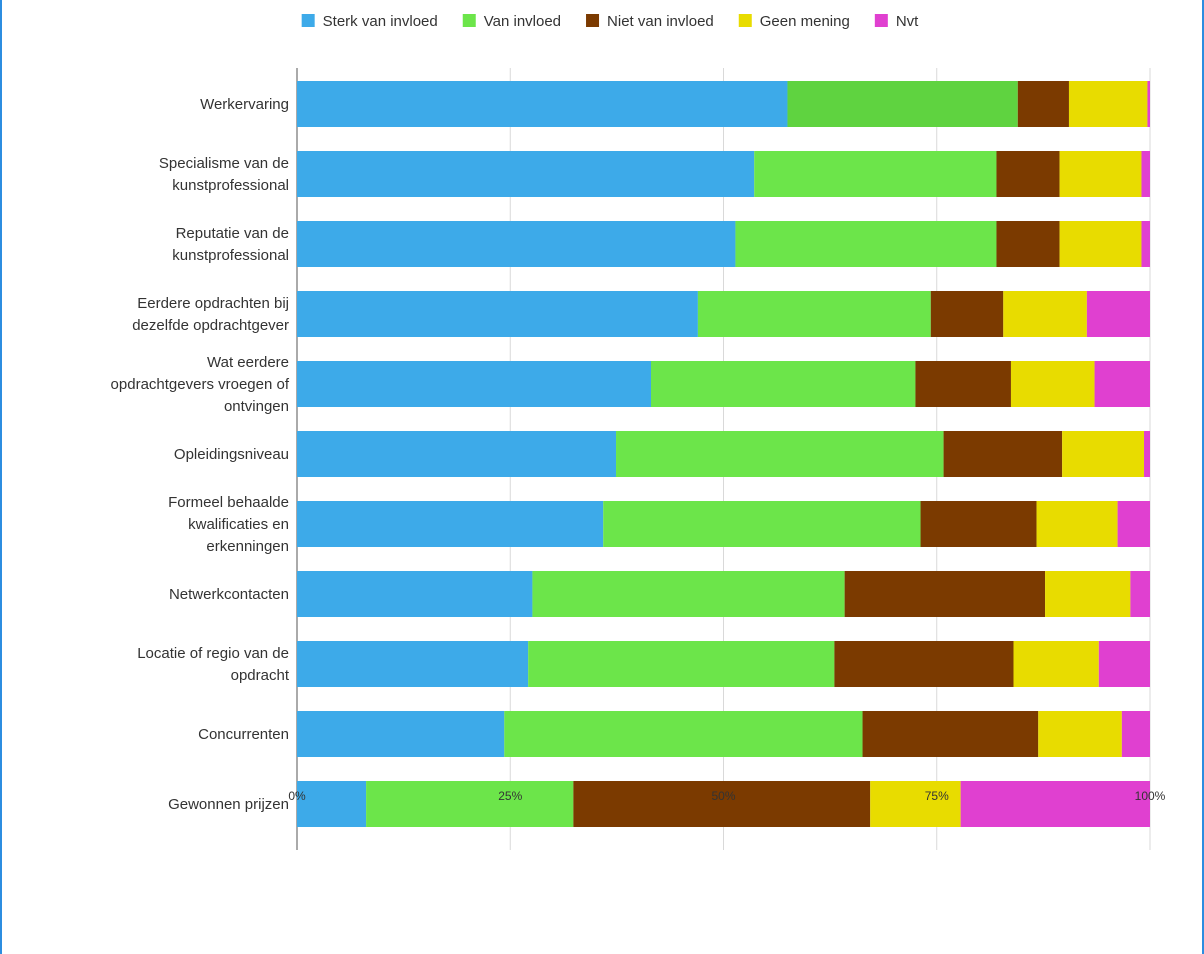  I want to click on bar-row-reputatie-van-de-kunstprofessional, so click(723, 244).